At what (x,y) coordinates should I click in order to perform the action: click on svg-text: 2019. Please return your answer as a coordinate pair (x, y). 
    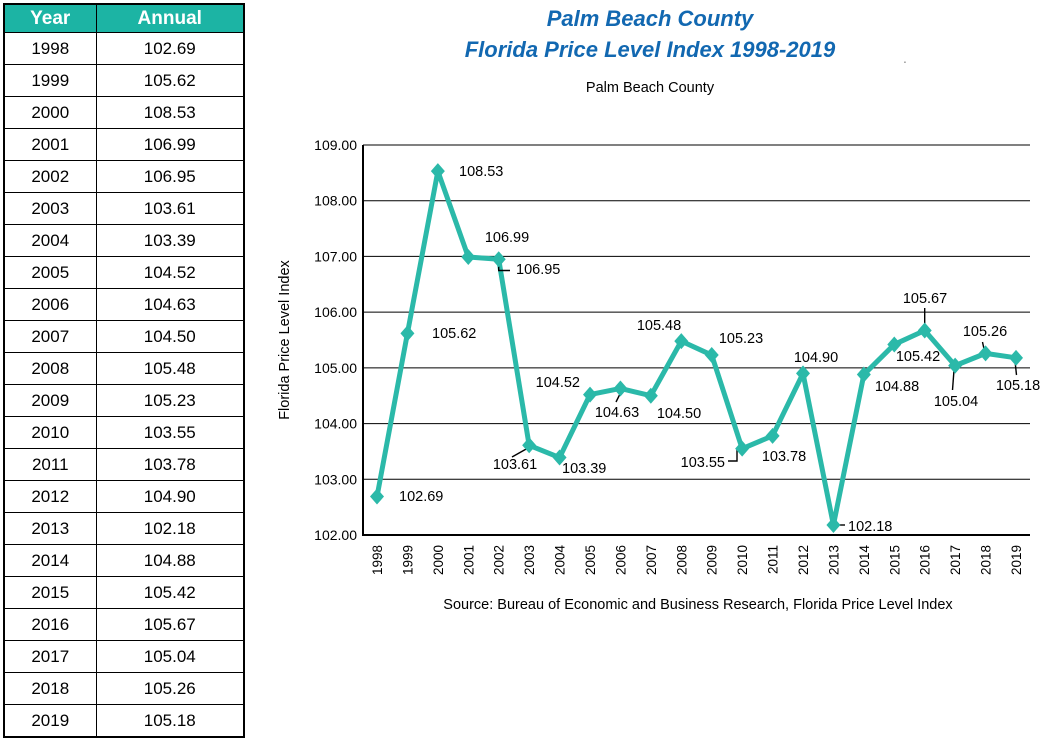
    Looking at the image, I should click on (1016, 560).